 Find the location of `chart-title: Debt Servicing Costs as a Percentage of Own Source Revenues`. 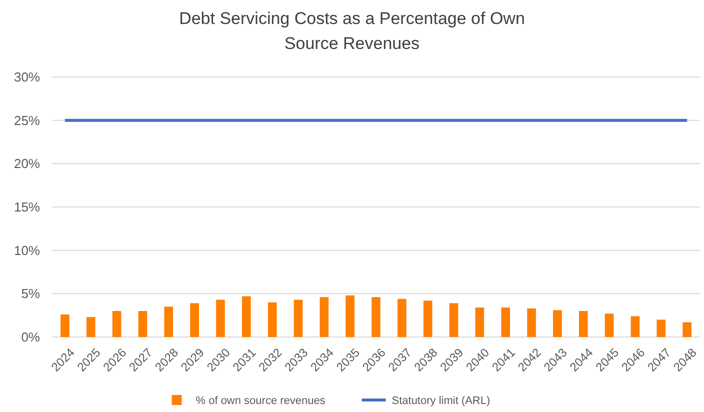

chart-title: Debt Servicing Costs as a Percentage of Own Source Revenues is located at coordinates (352, 31).